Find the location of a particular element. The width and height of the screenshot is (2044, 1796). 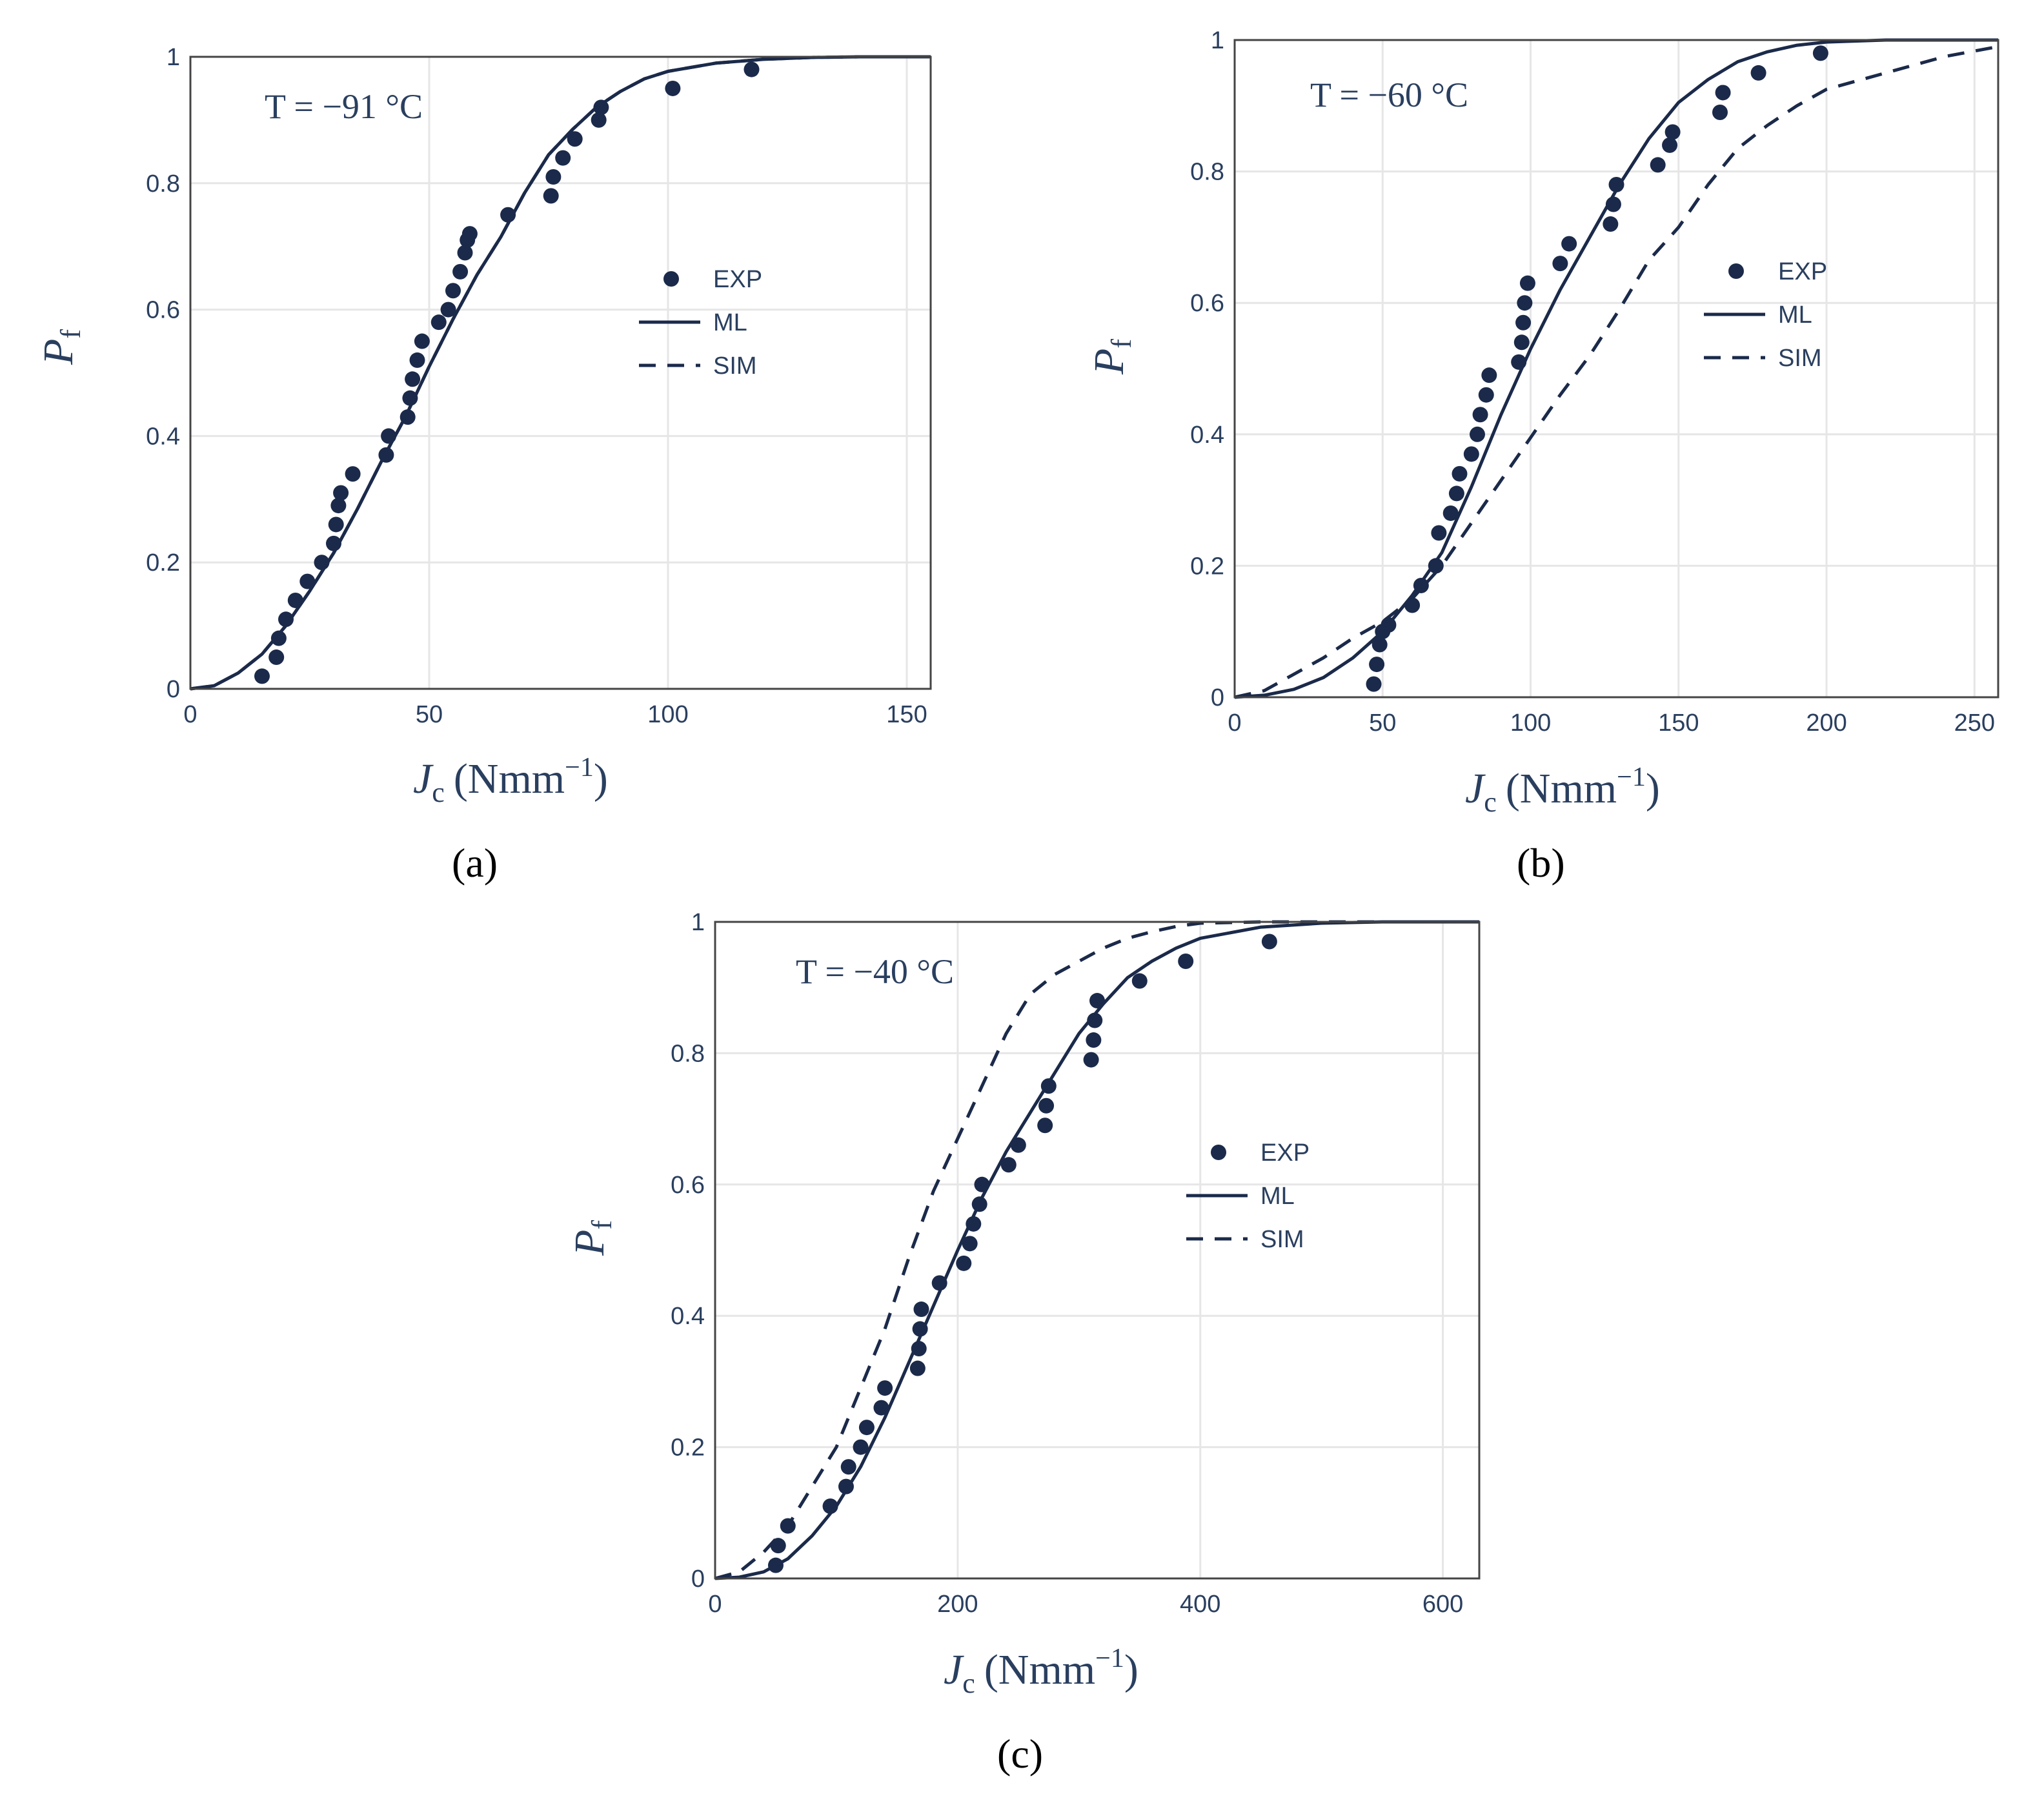

panel-label: (b) is located at coordinates (1541, 863).